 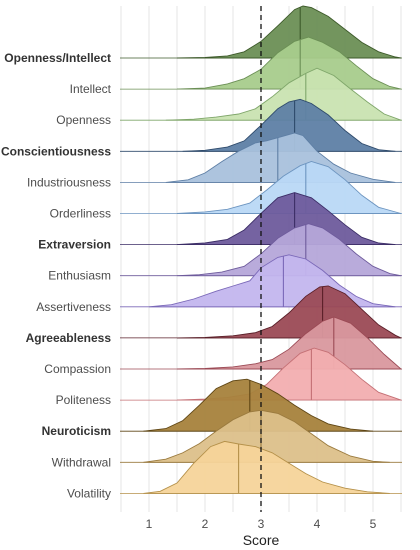 What do you see at coordinates (69, 338) in the screenshot?
I see `y-label: Agreeableness` at bounding box center [69, 338].